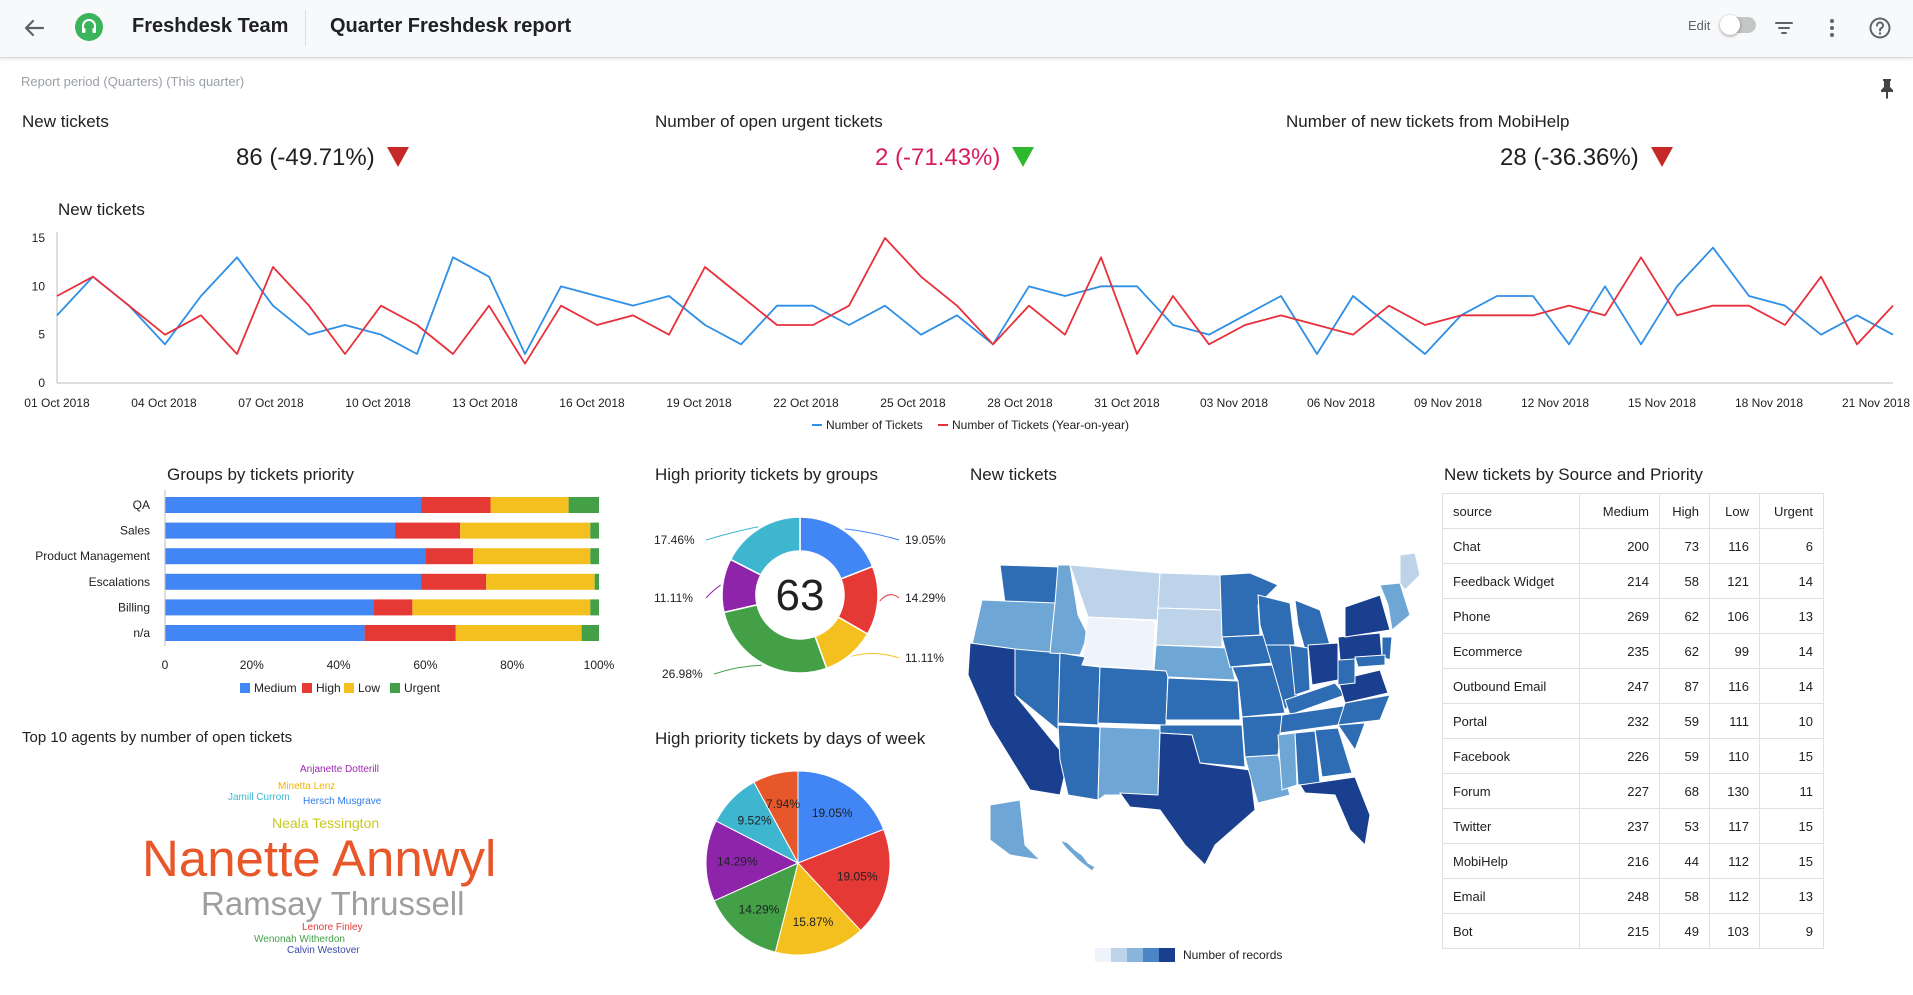 The height and width of the screenshot is (995, 1913). What do you see at coordinates (1769, 403) in the screenshot?
I see `x-tick-label: 18 Nov 2018` at bounding box center [1769, 403].